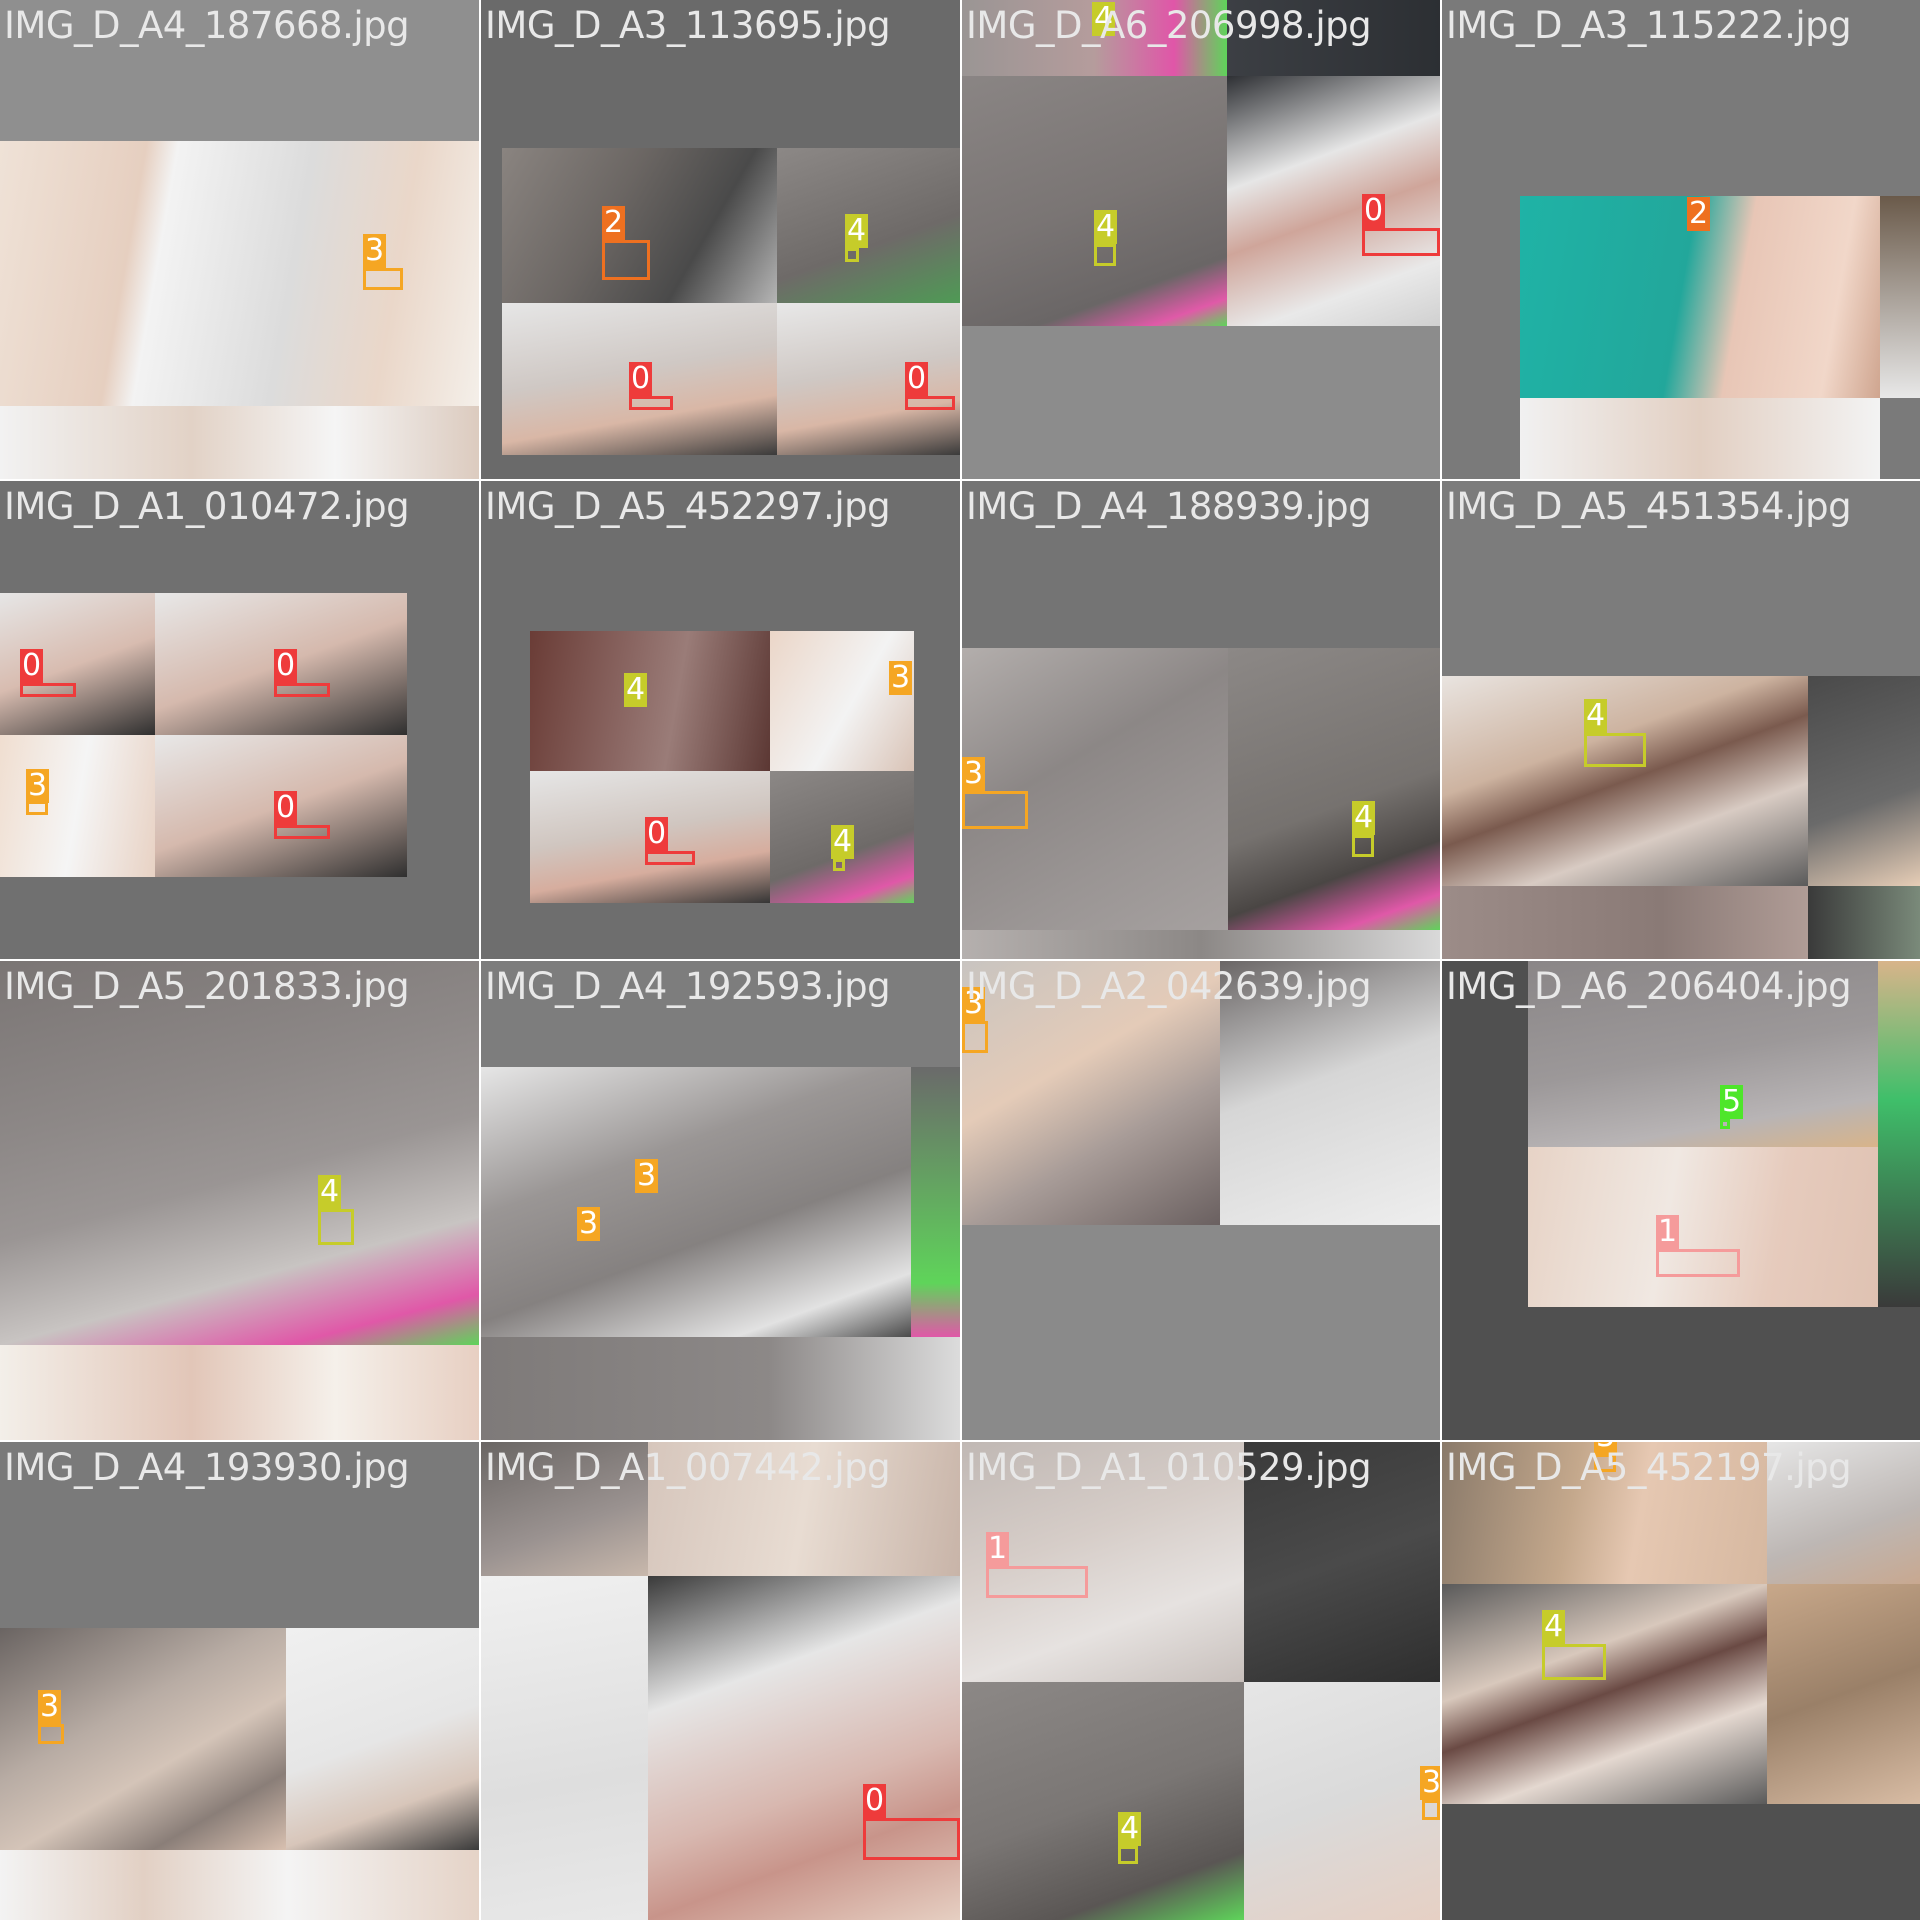  Describe the element at coordinates (720, 239) in the screenshot. I see `mosaic-tile: IMG_D_A3_113695.jpg 2 4 0 0` at that location.